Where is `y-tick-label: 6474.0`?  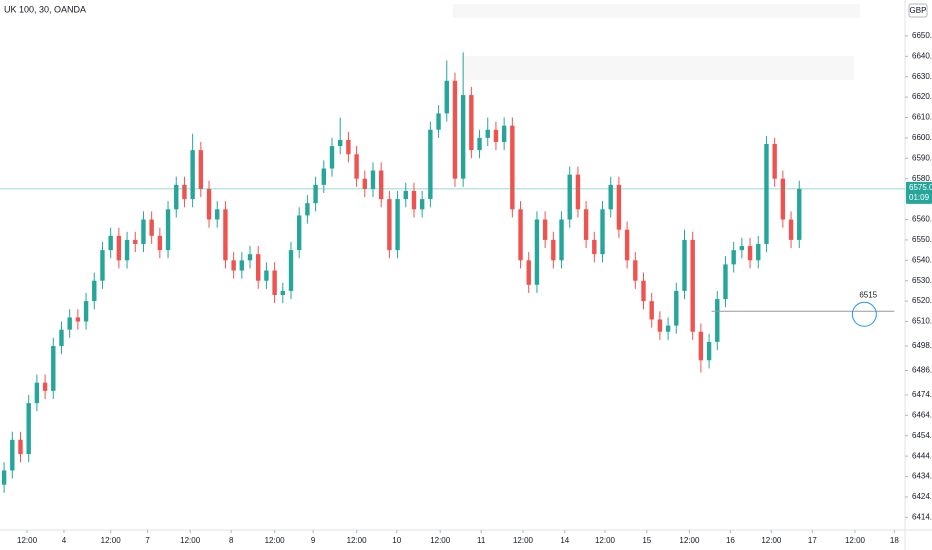 y-tick-label: 6474.0 is located at coordinates (922, 394).